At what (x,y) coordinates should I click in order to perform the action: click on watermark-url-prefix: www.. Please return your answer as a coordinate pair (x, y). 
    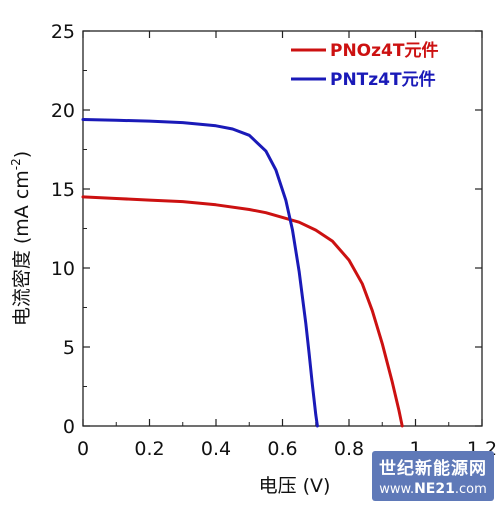
    Looking at the image, I should click on (397, 489).